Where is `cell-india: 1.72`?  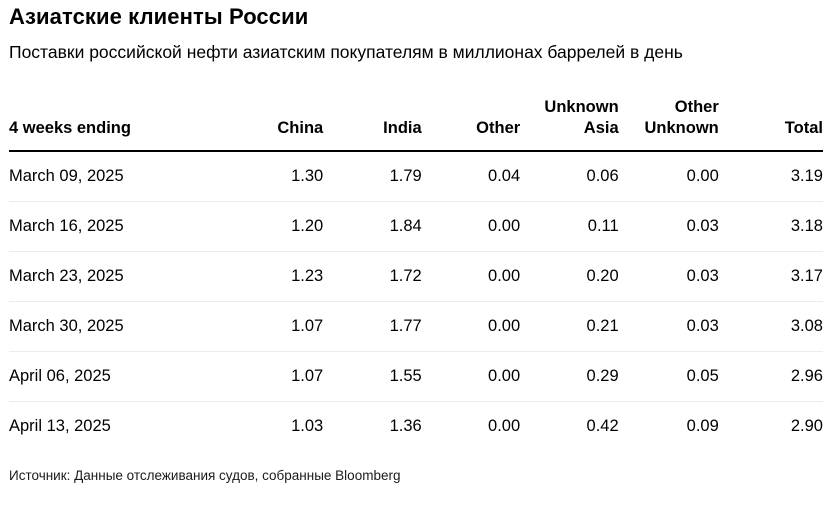 cell-india: 1.72 is located at coordinates (372, 276).